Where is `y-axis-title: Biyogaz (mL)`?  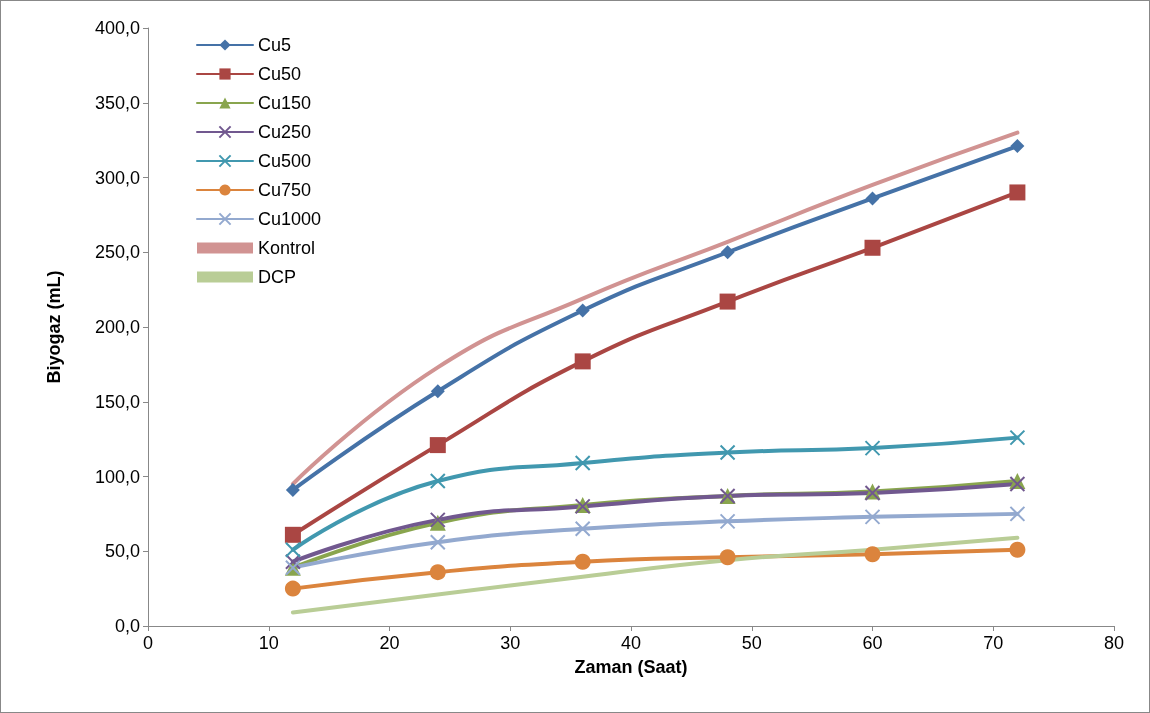
y-axis-title: Biyogaz (mL) is located at coordinates (54, 327).